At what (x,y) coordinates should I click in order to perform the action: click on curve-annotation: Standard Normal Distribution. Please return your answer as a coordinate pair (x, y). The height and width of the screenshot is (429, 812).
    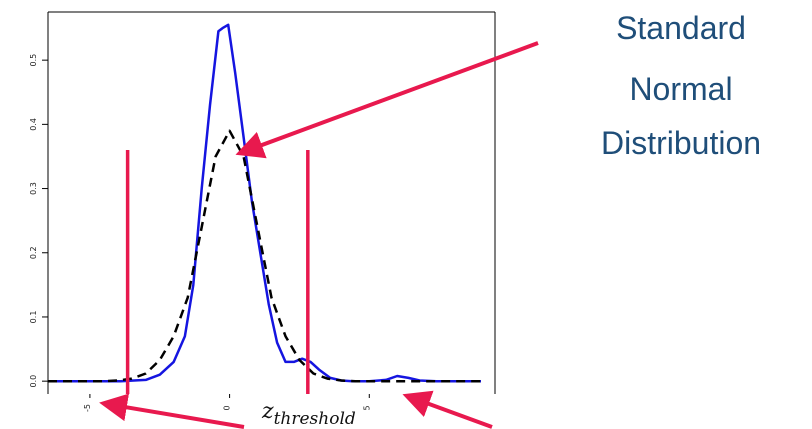
    Looking at the image, I should click on (681, 85).